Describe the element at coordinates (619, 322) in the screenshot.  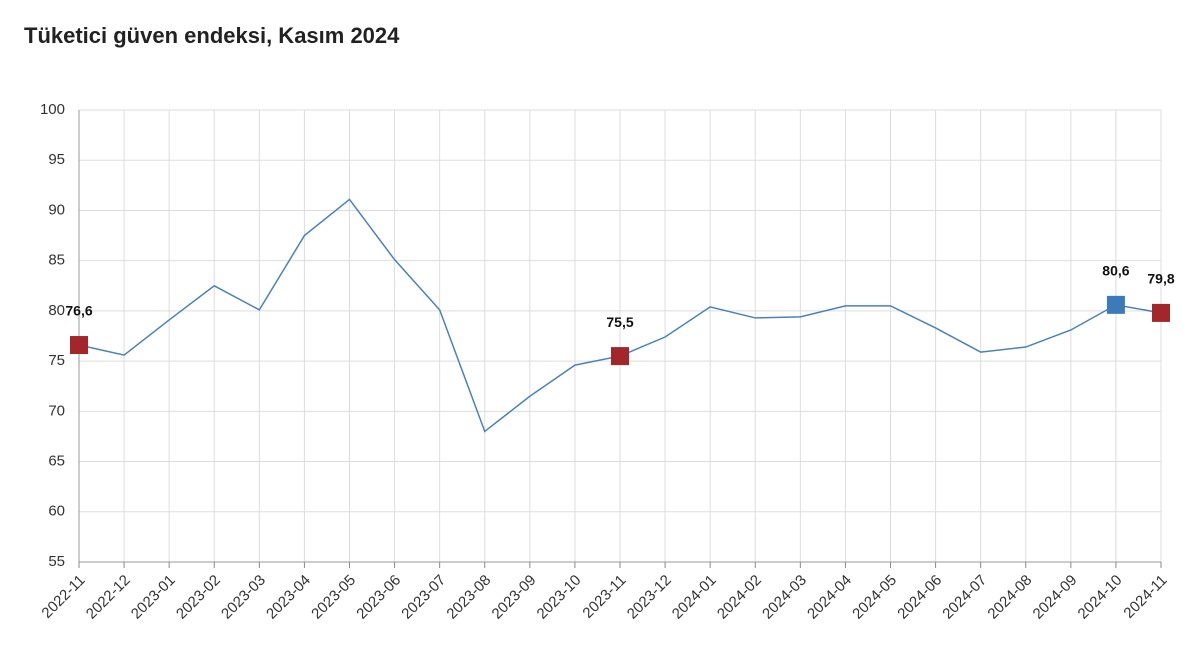
I see `data-label: 75,5` at that location.